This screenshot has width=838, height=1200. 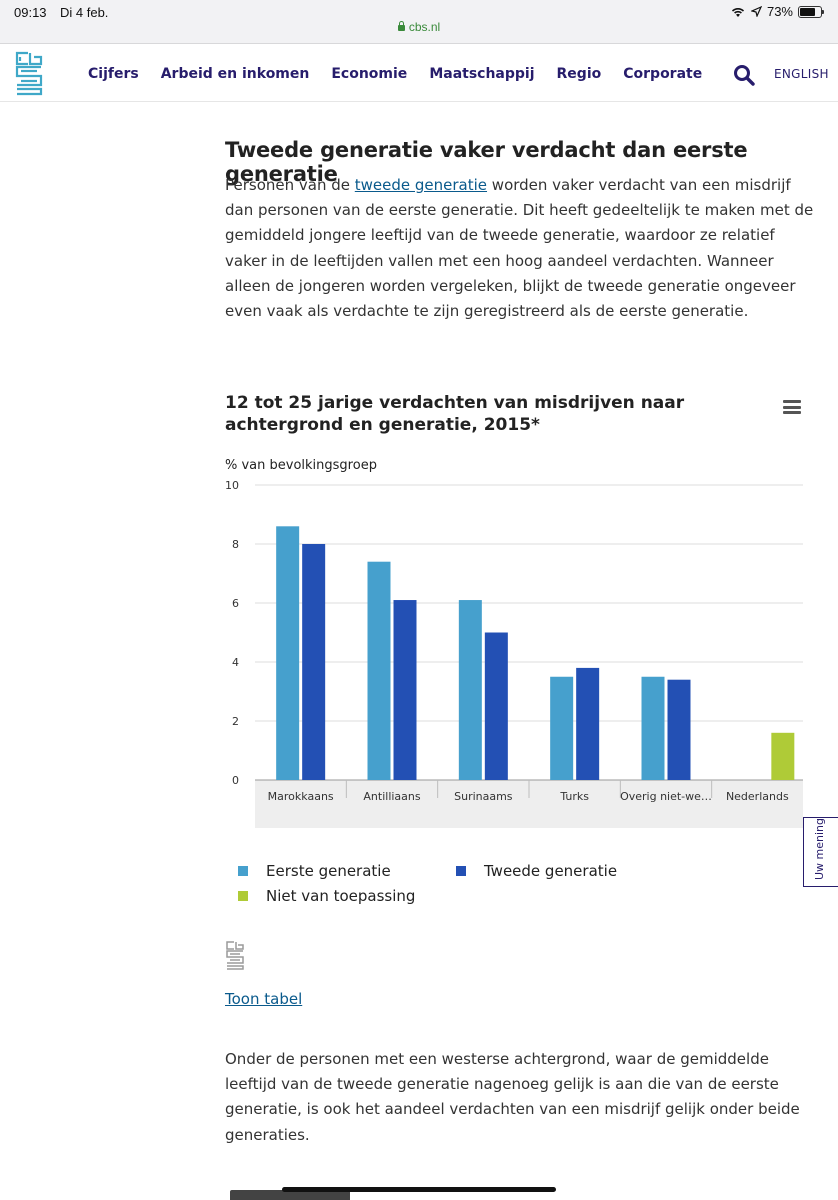 What do you see at coordinates (235, 603) in the screenshot?
I see `y-tick-label: 6` at bounding box center [235, 603].